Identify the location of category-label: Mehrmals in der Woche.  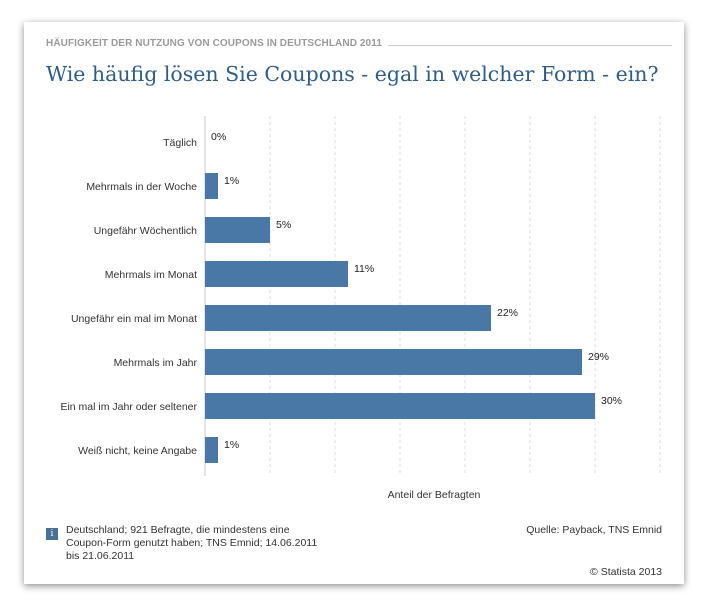
(141, 187).